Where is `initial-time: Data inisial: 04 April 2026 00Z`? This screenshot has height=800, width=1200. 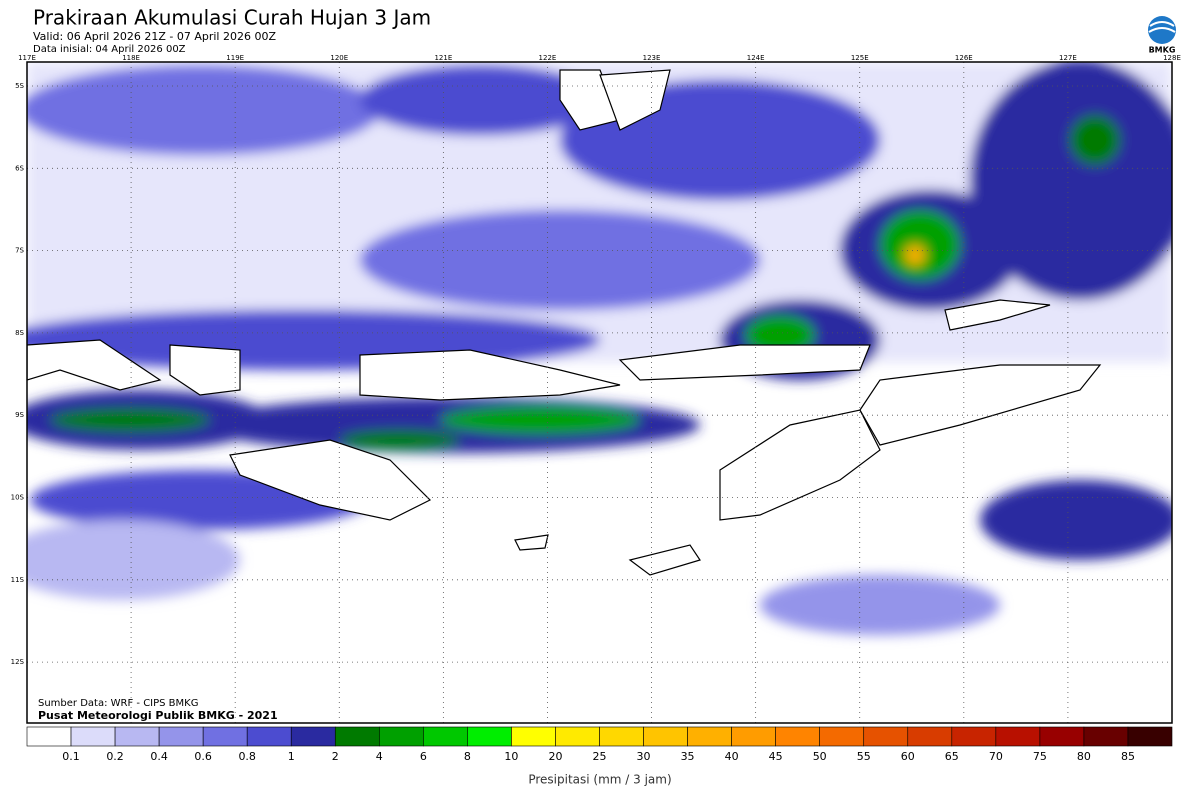
initial-time: Data inisial: 04 April 2026 00Z is located at coordinates (109, 49).